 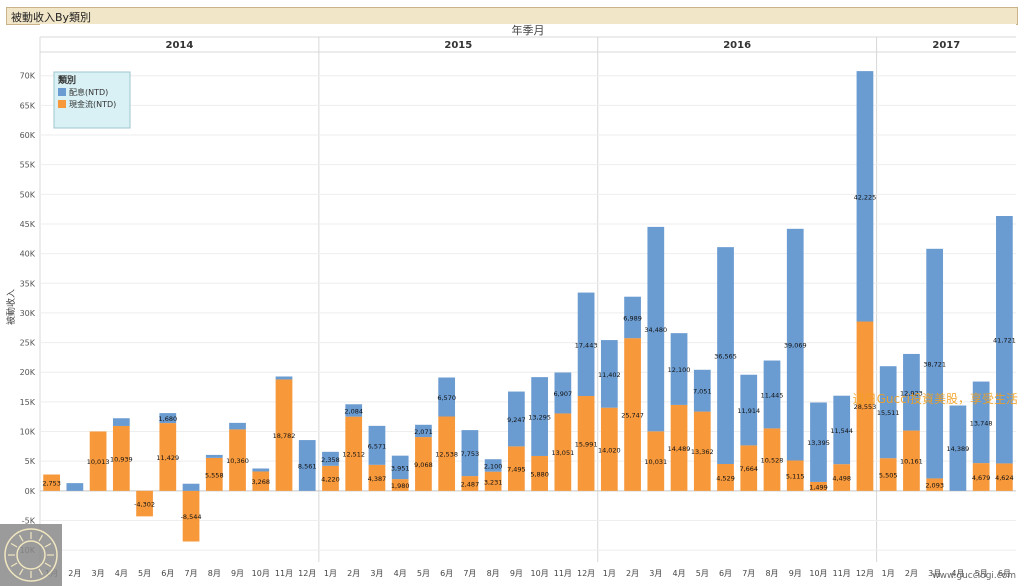 I want to click on data-label-dividend: 15,511, so click(x=888, y=413).